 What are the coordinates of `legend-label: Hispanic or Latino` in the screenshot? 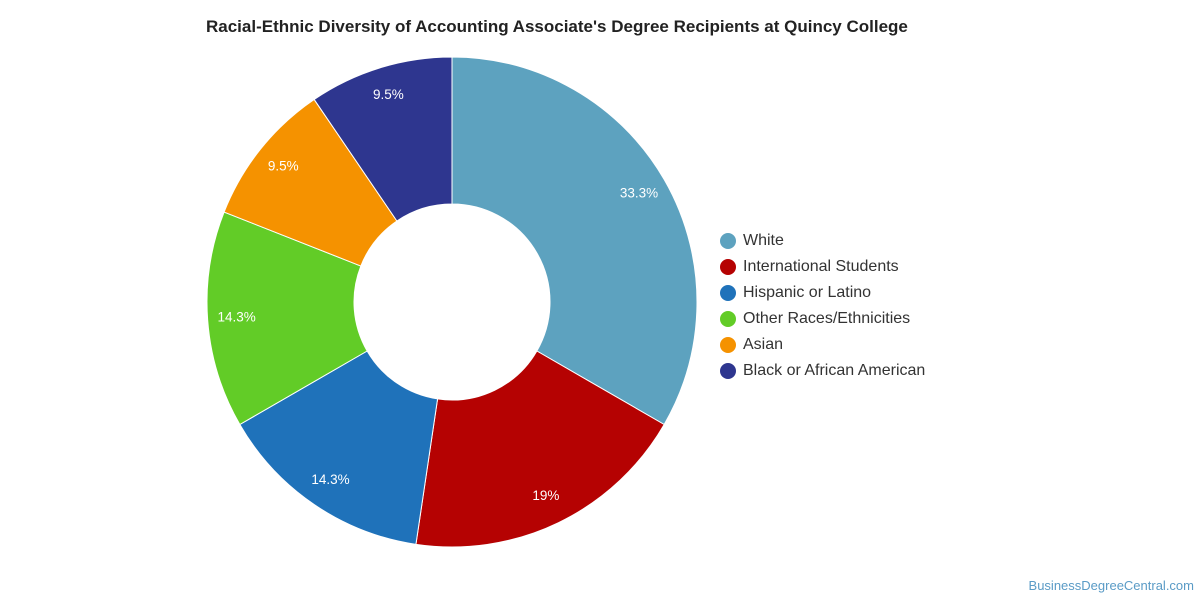 It's located at (807, 292).